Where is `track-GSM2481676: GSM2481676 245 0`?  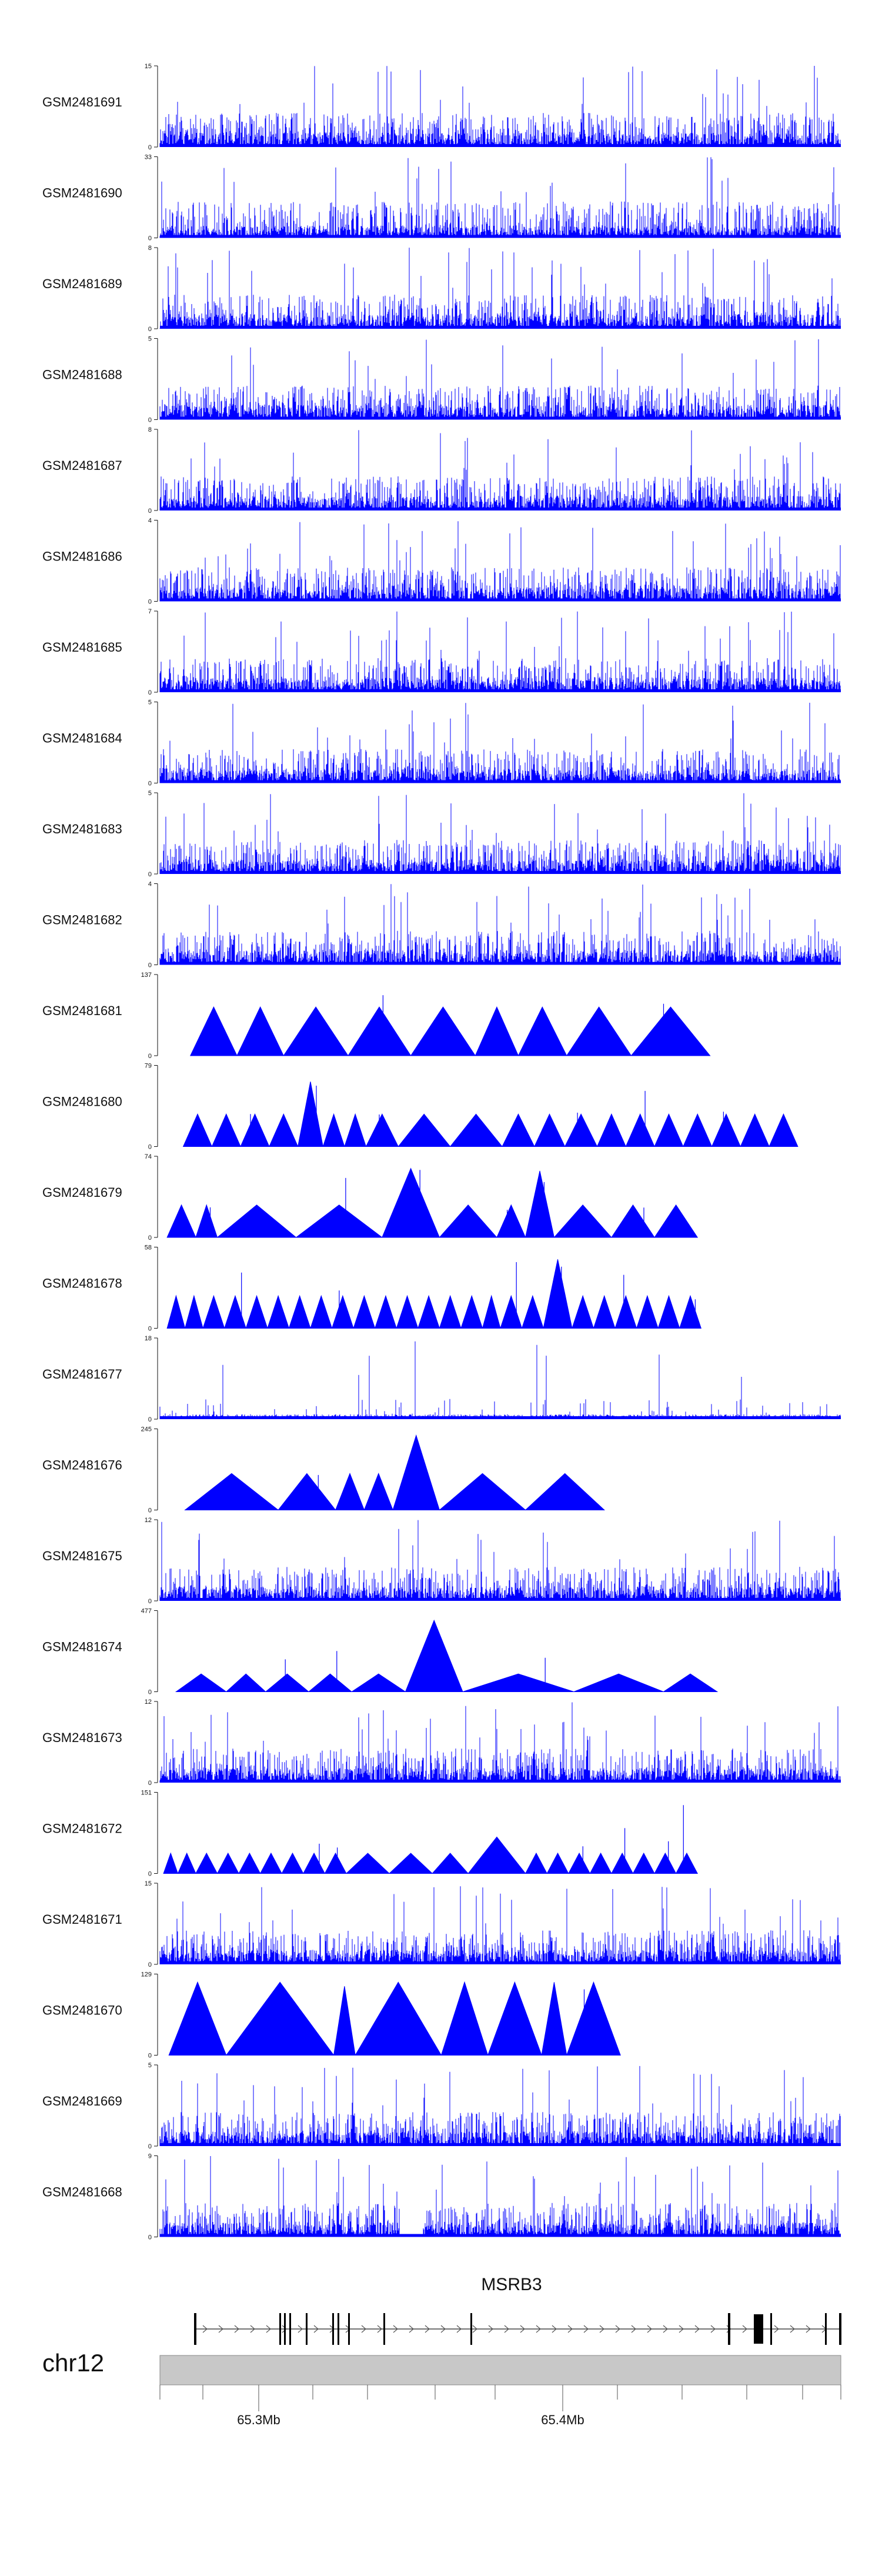
track-GSM2481676: GSM2481676 245 0 is located at coordinates (324, 1470).